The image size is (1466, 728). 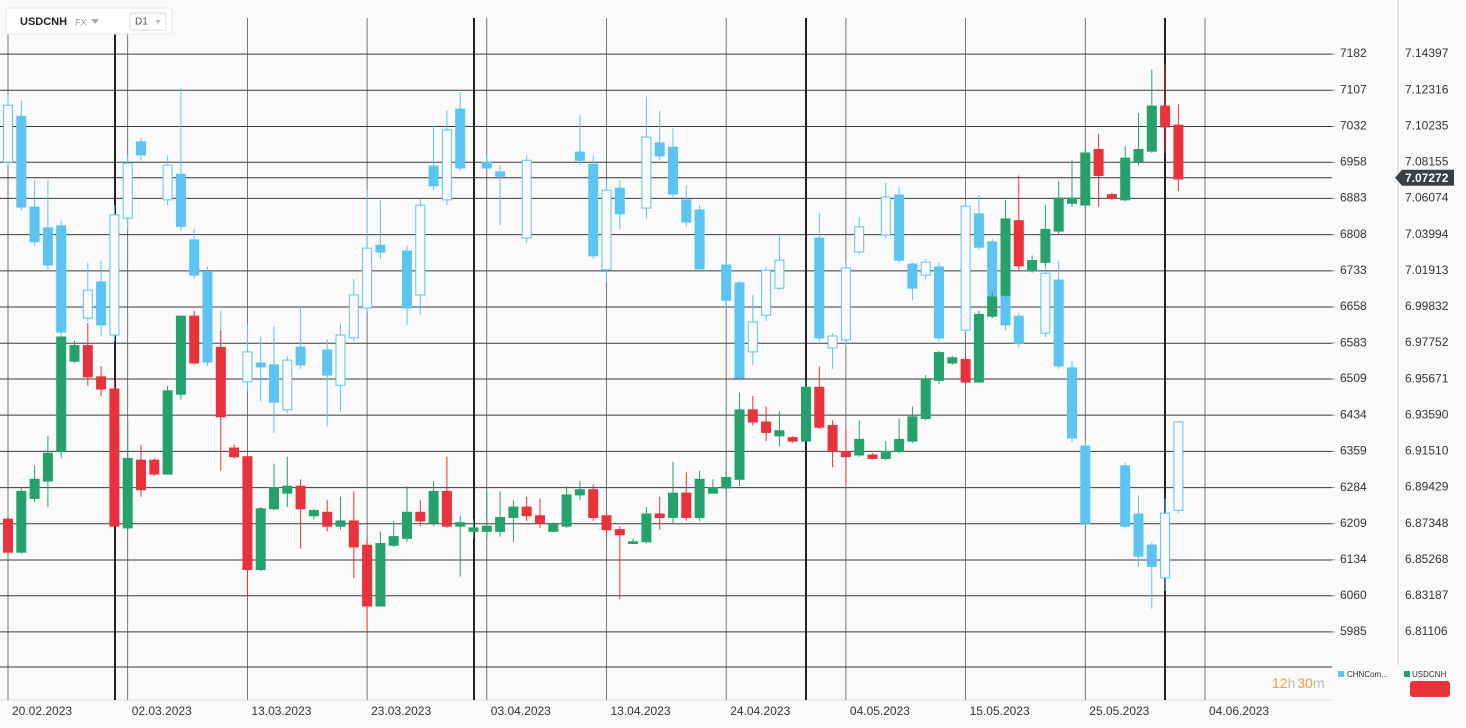 I want to click on y2-tick-label: 6.99832, so click(x=1427, y=306).